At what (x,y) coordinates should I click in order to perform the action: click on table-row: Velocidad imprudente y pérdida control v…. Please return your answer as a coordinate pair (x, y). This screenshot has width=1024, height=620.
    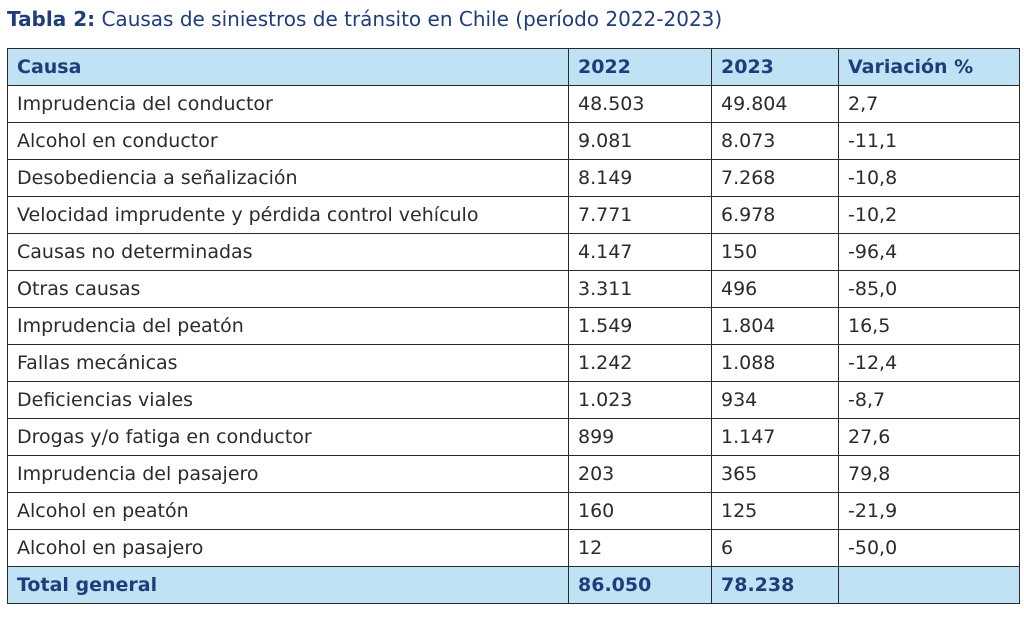
    Looking at the image, I should click on (513, 215).